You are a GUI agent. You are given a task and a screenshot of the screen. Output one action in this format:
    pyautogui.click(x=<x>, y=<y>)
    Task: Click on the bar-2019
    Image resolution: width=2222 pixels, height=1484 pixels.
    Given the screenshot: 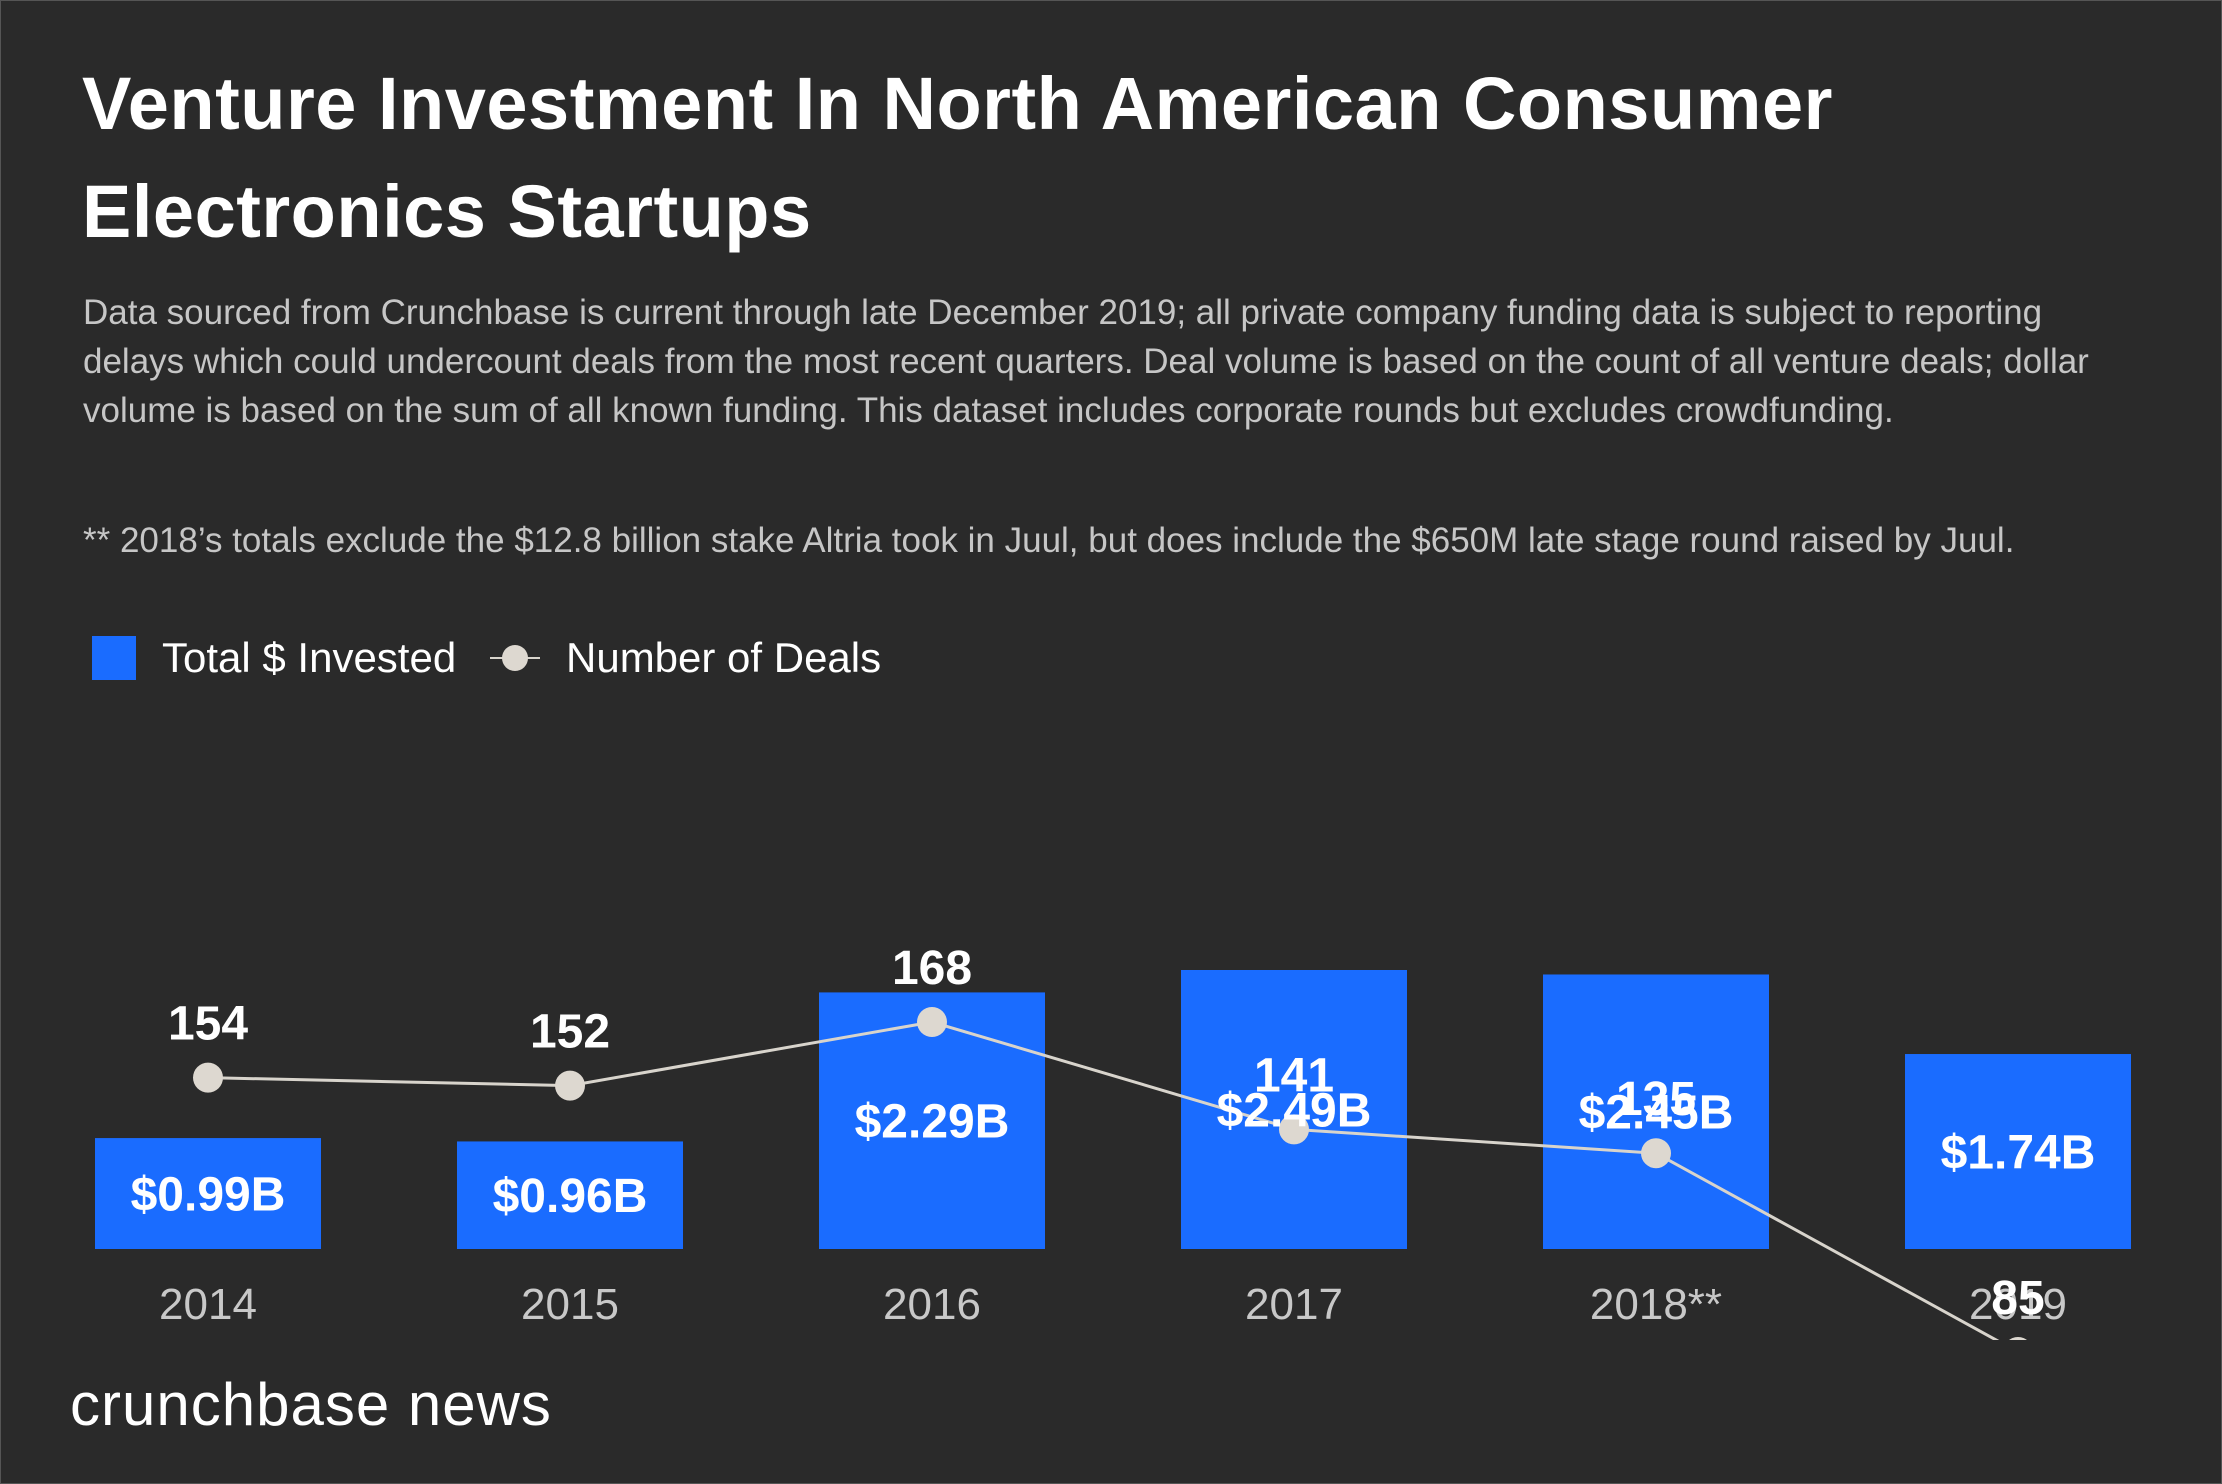 What is the action you would take?
    pyautogui.click(x=2018, y=1151)
    